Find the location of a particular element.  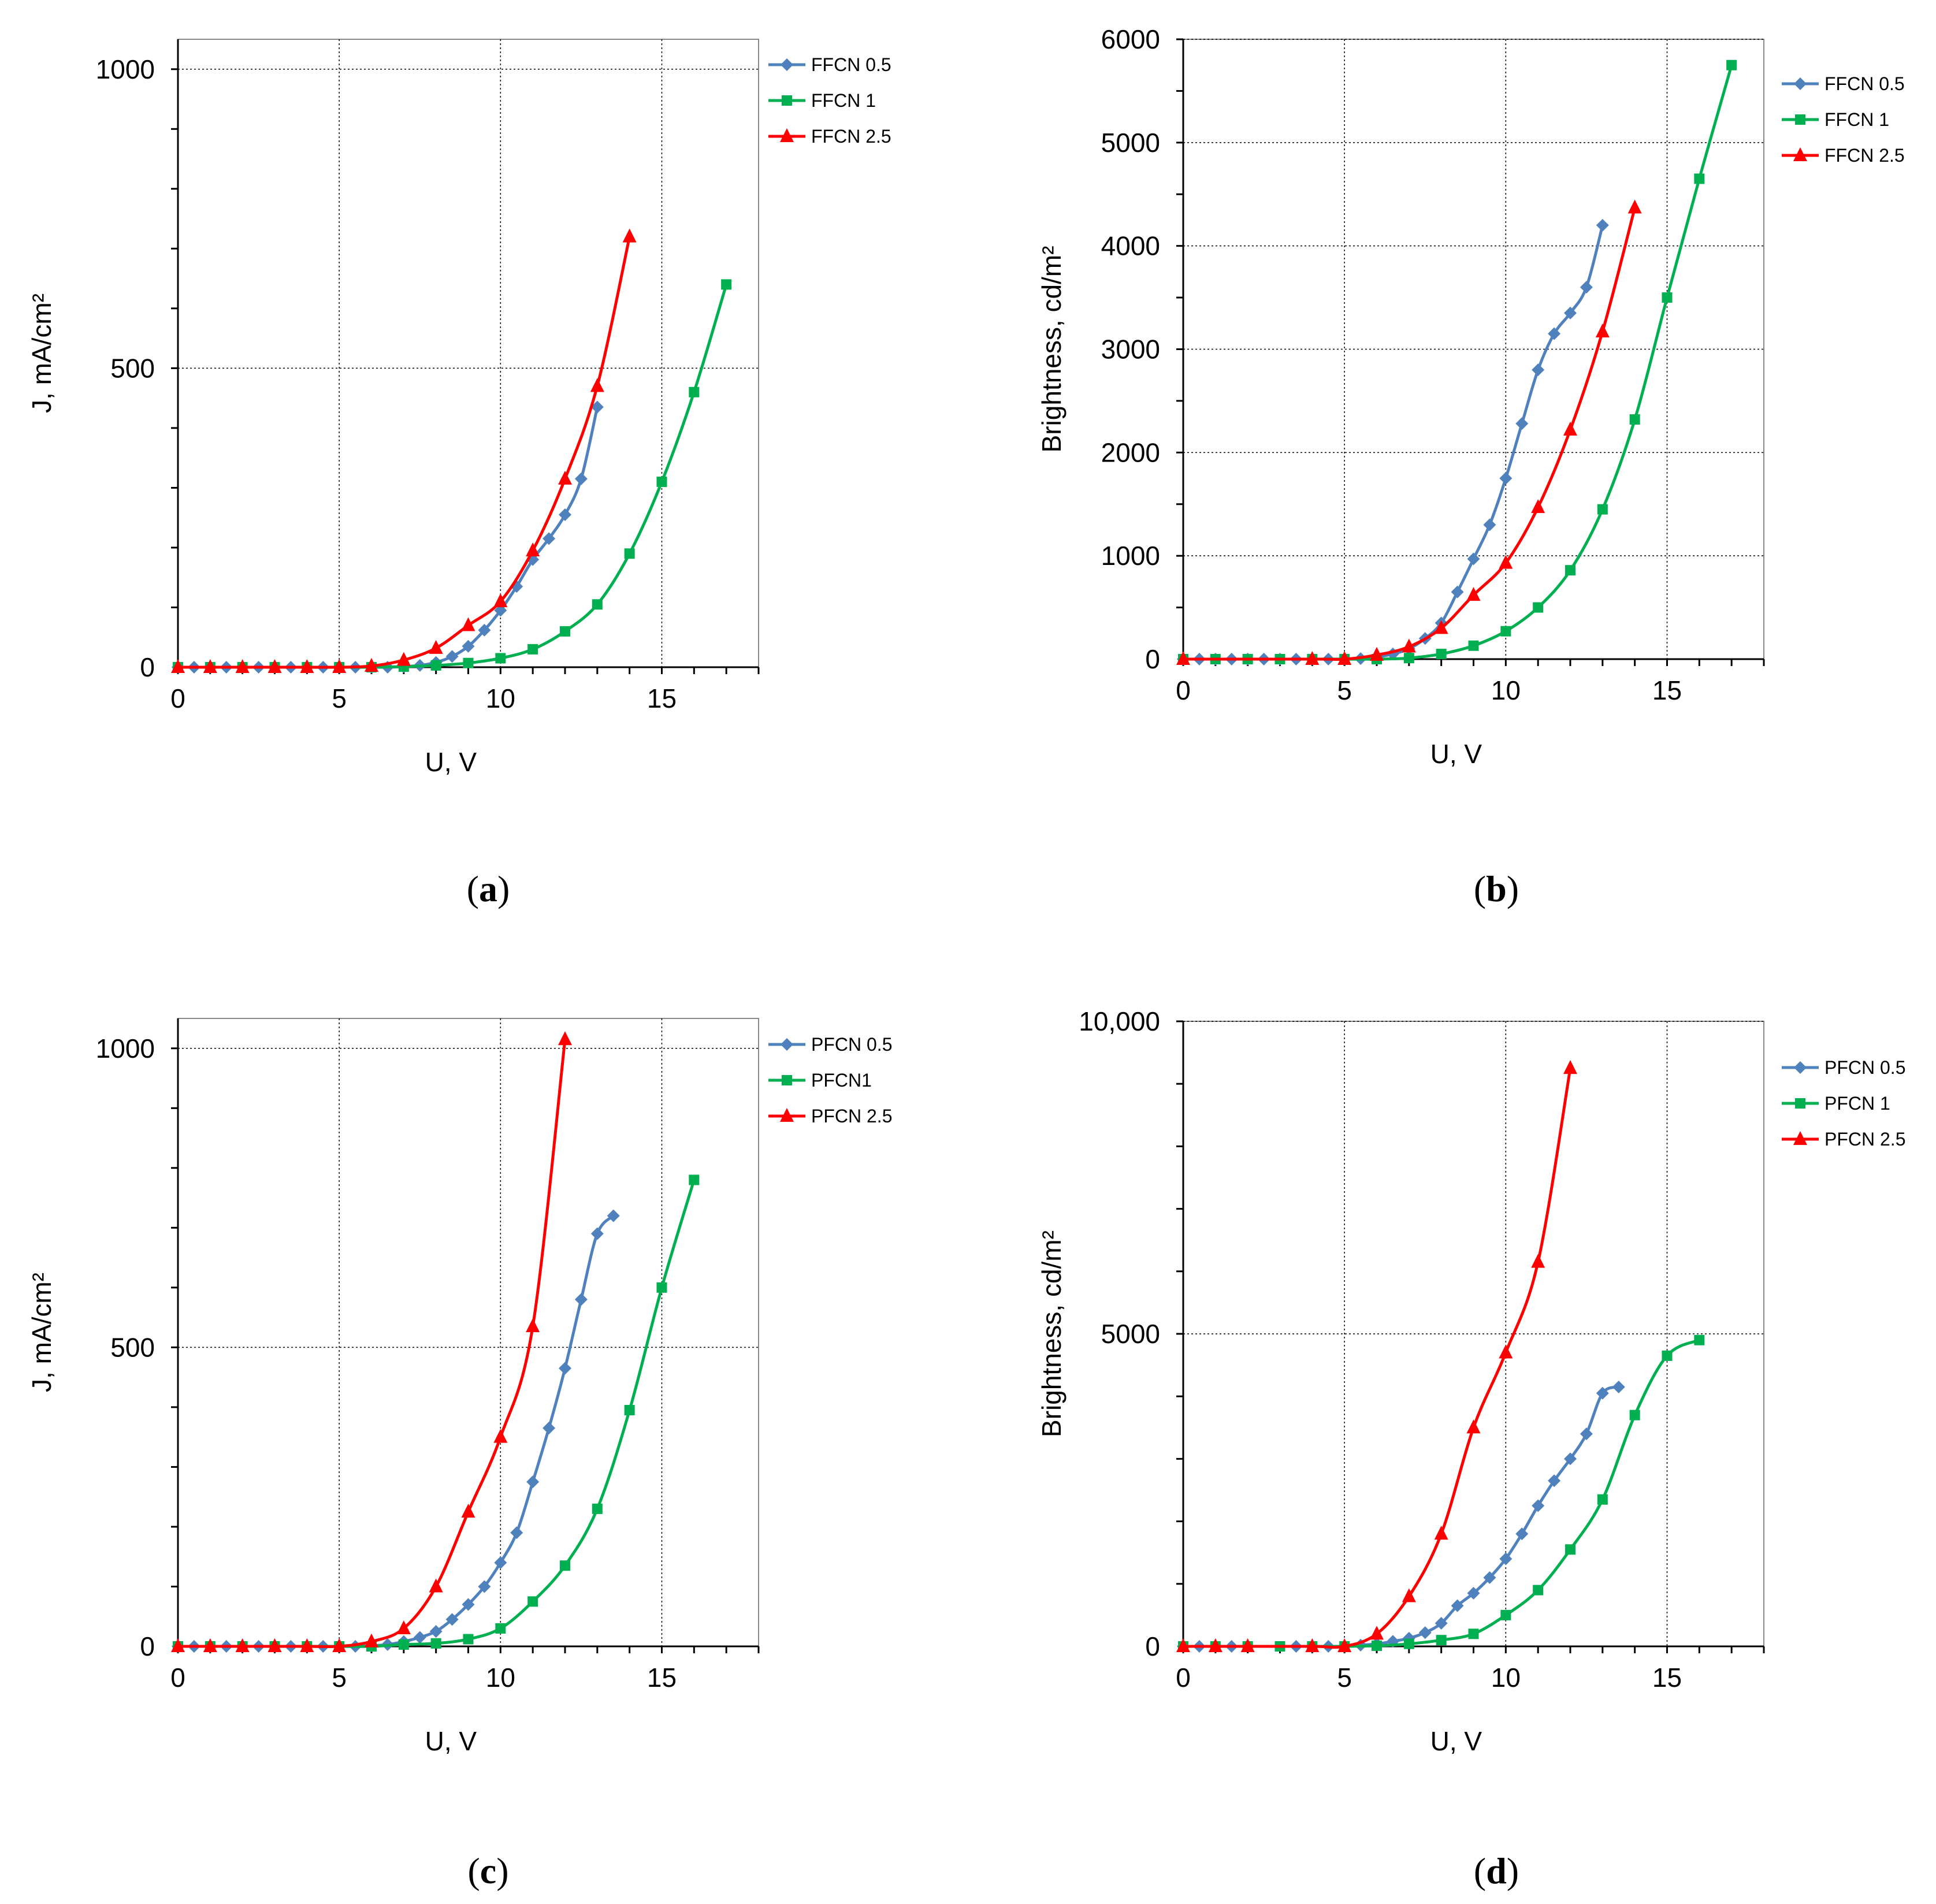

y-tick-label: 1000 is located at coordinates (1130, 556).